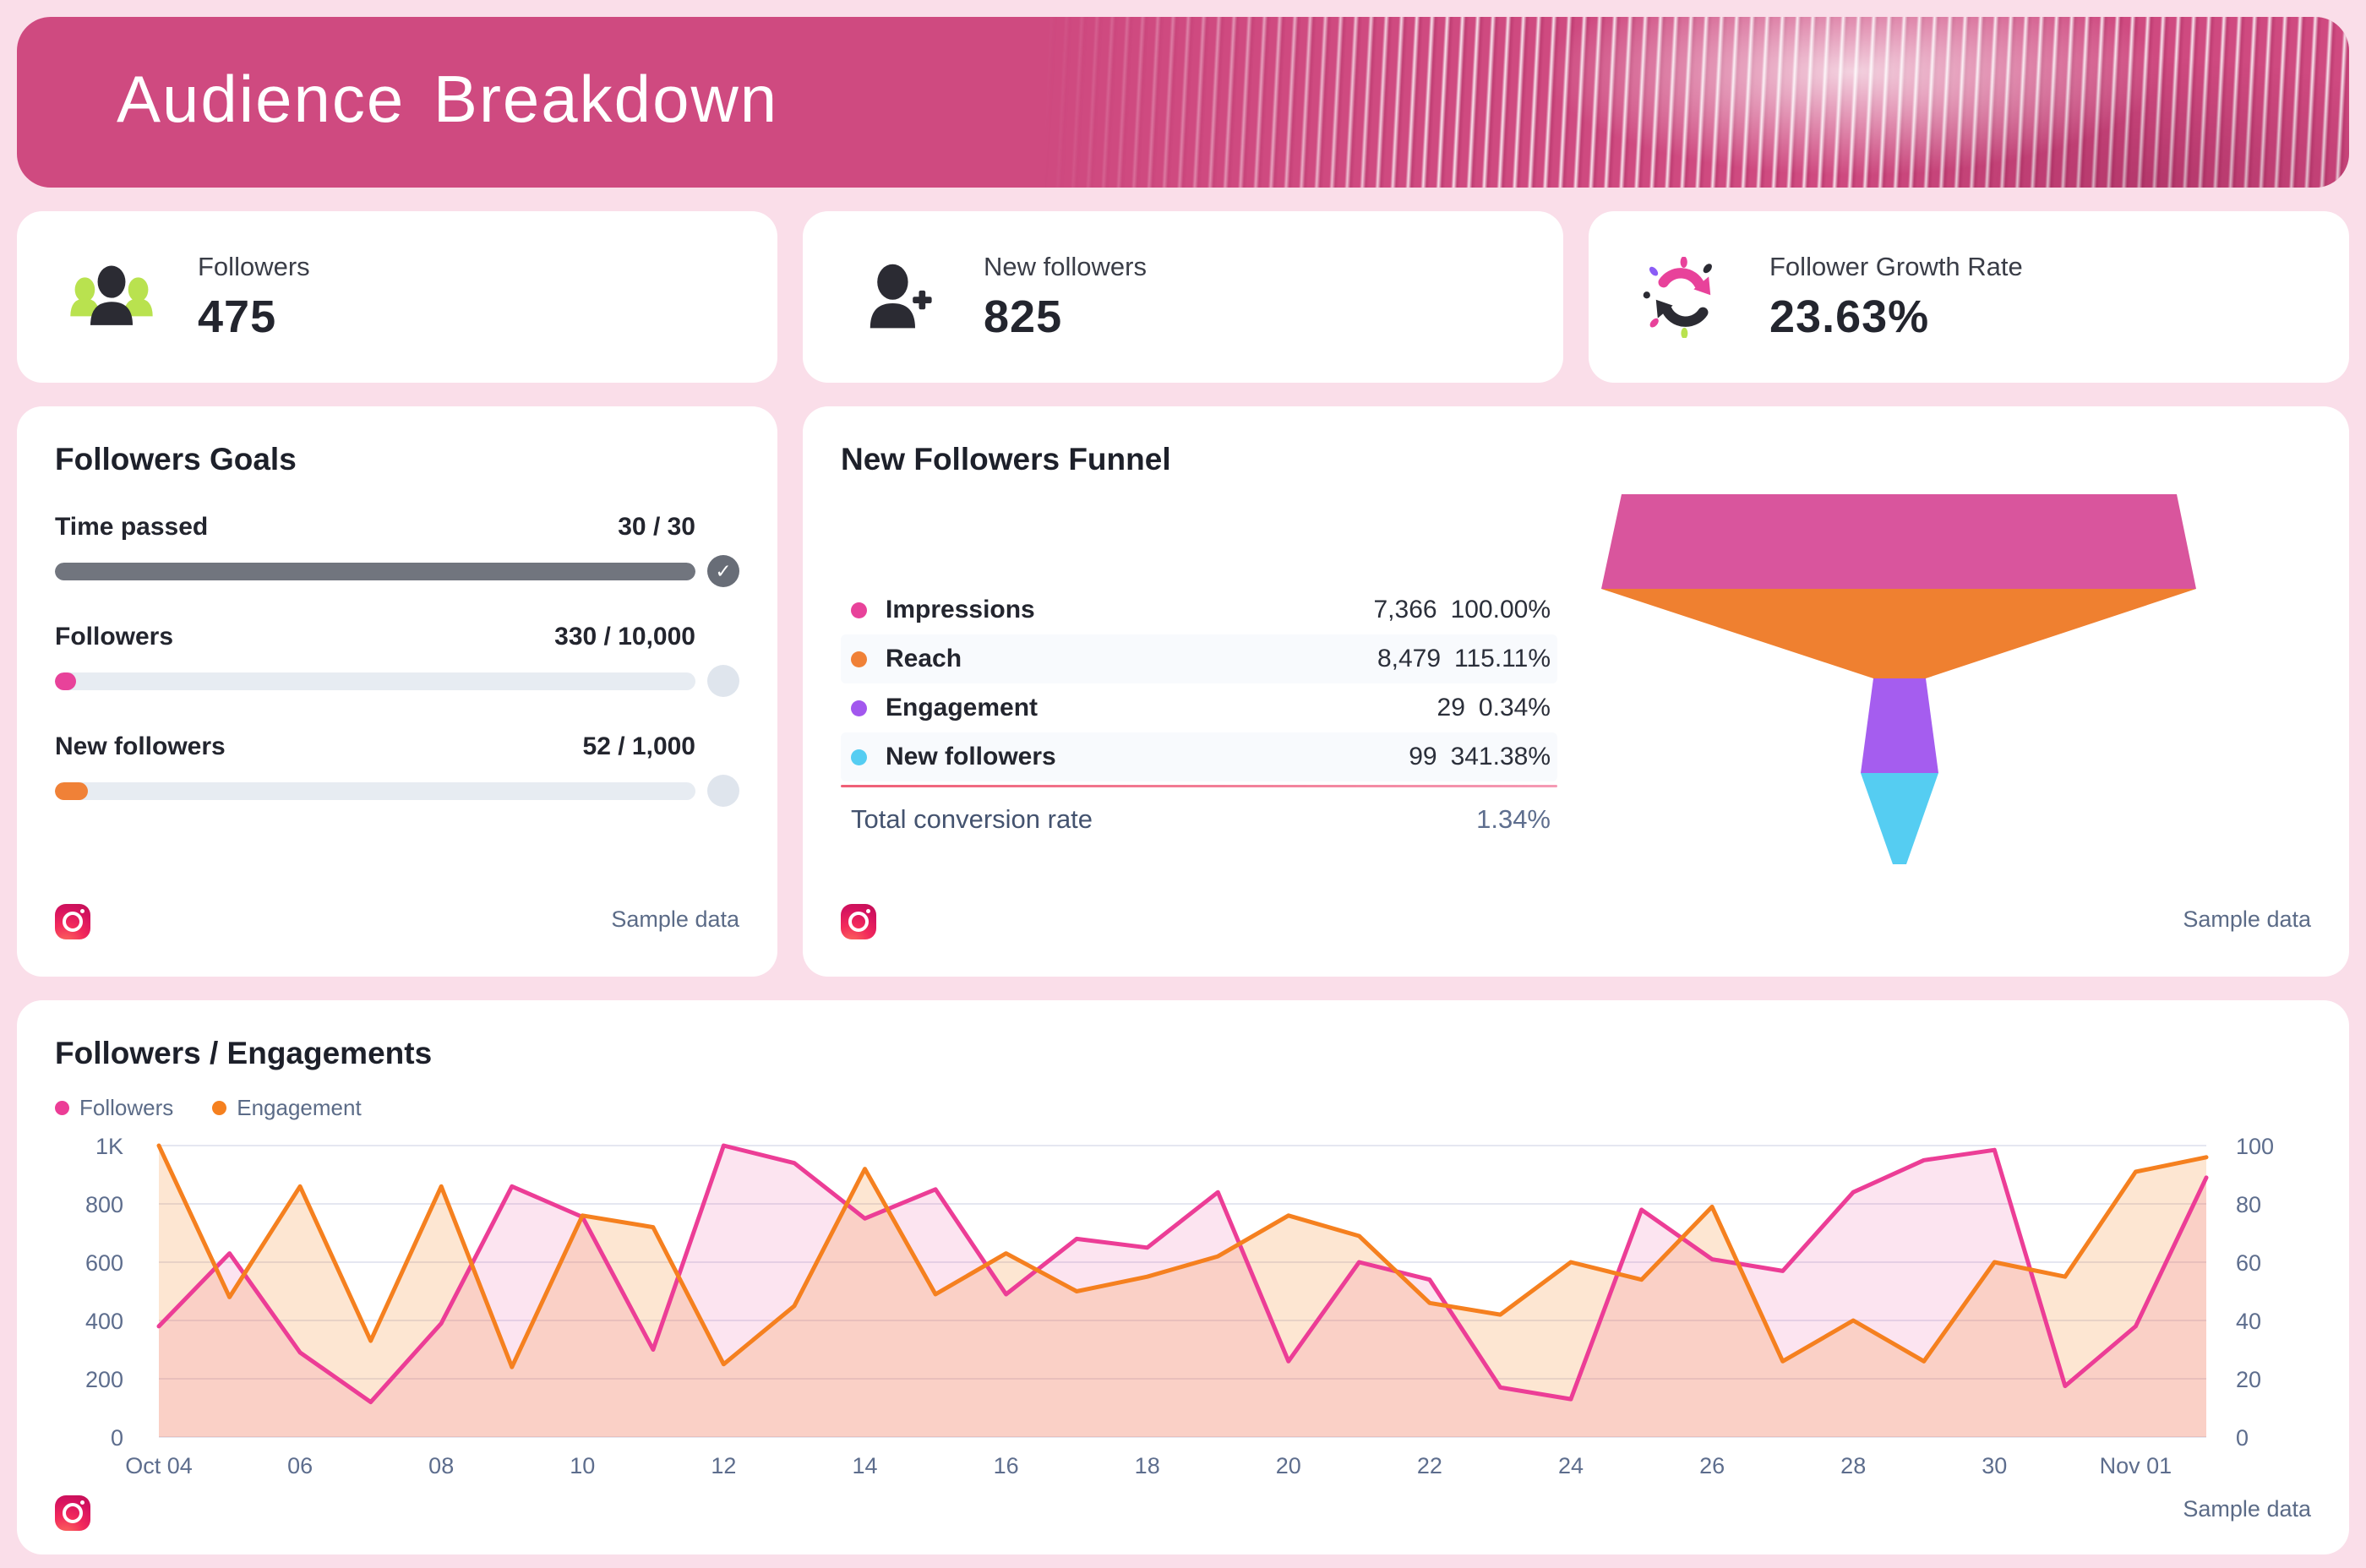 Image resolution: width=2366 pixels, height=1568 pixels. What do you see at coordinates (1969, 297) in the screenshot?
I see `stat-card-growth-rate: Follower Growth Rate 23.63%` at bounding box center [1969, 297].